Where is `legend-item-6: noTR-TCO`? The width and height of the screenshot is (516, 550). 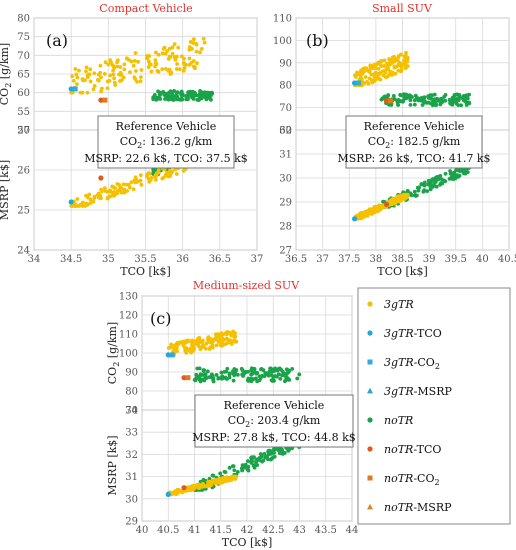
legend-item-6: noTR-TCO is located at coordinates (404, 449).